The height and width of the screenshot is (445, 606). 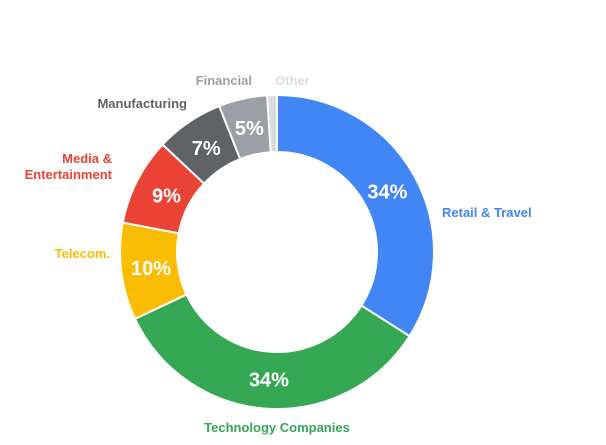 What do you see at coordinates (69, 166) in the screenshot?
I see `category-label-media-entertainment: Media & Entertainment` at bounding box center [69, 166].